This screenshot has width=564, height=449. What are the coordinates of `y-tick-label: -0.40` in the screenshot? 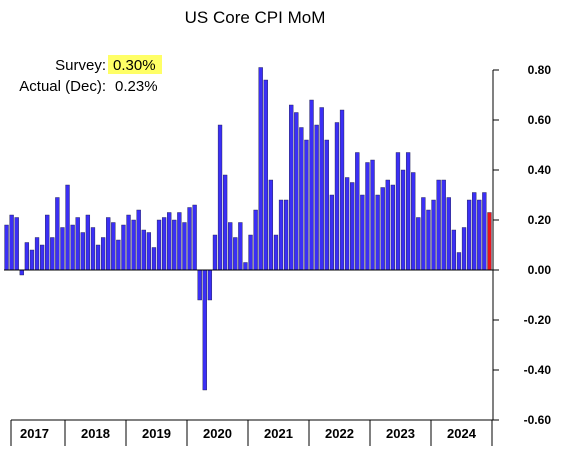 It's located at (538, 370).